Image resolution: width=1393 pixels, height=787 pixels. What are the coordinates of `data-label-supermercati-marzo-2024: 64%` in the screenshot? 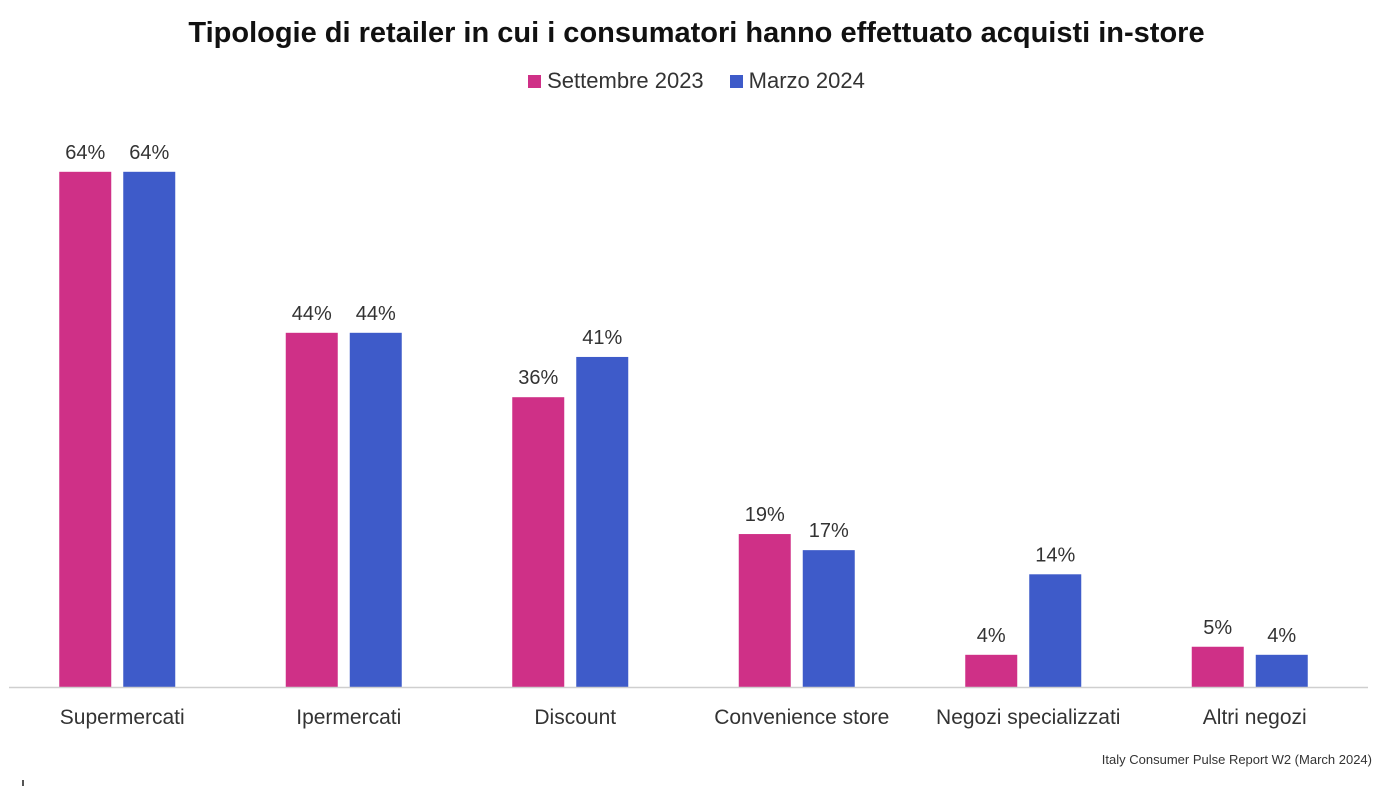 It's located at (149, 153).